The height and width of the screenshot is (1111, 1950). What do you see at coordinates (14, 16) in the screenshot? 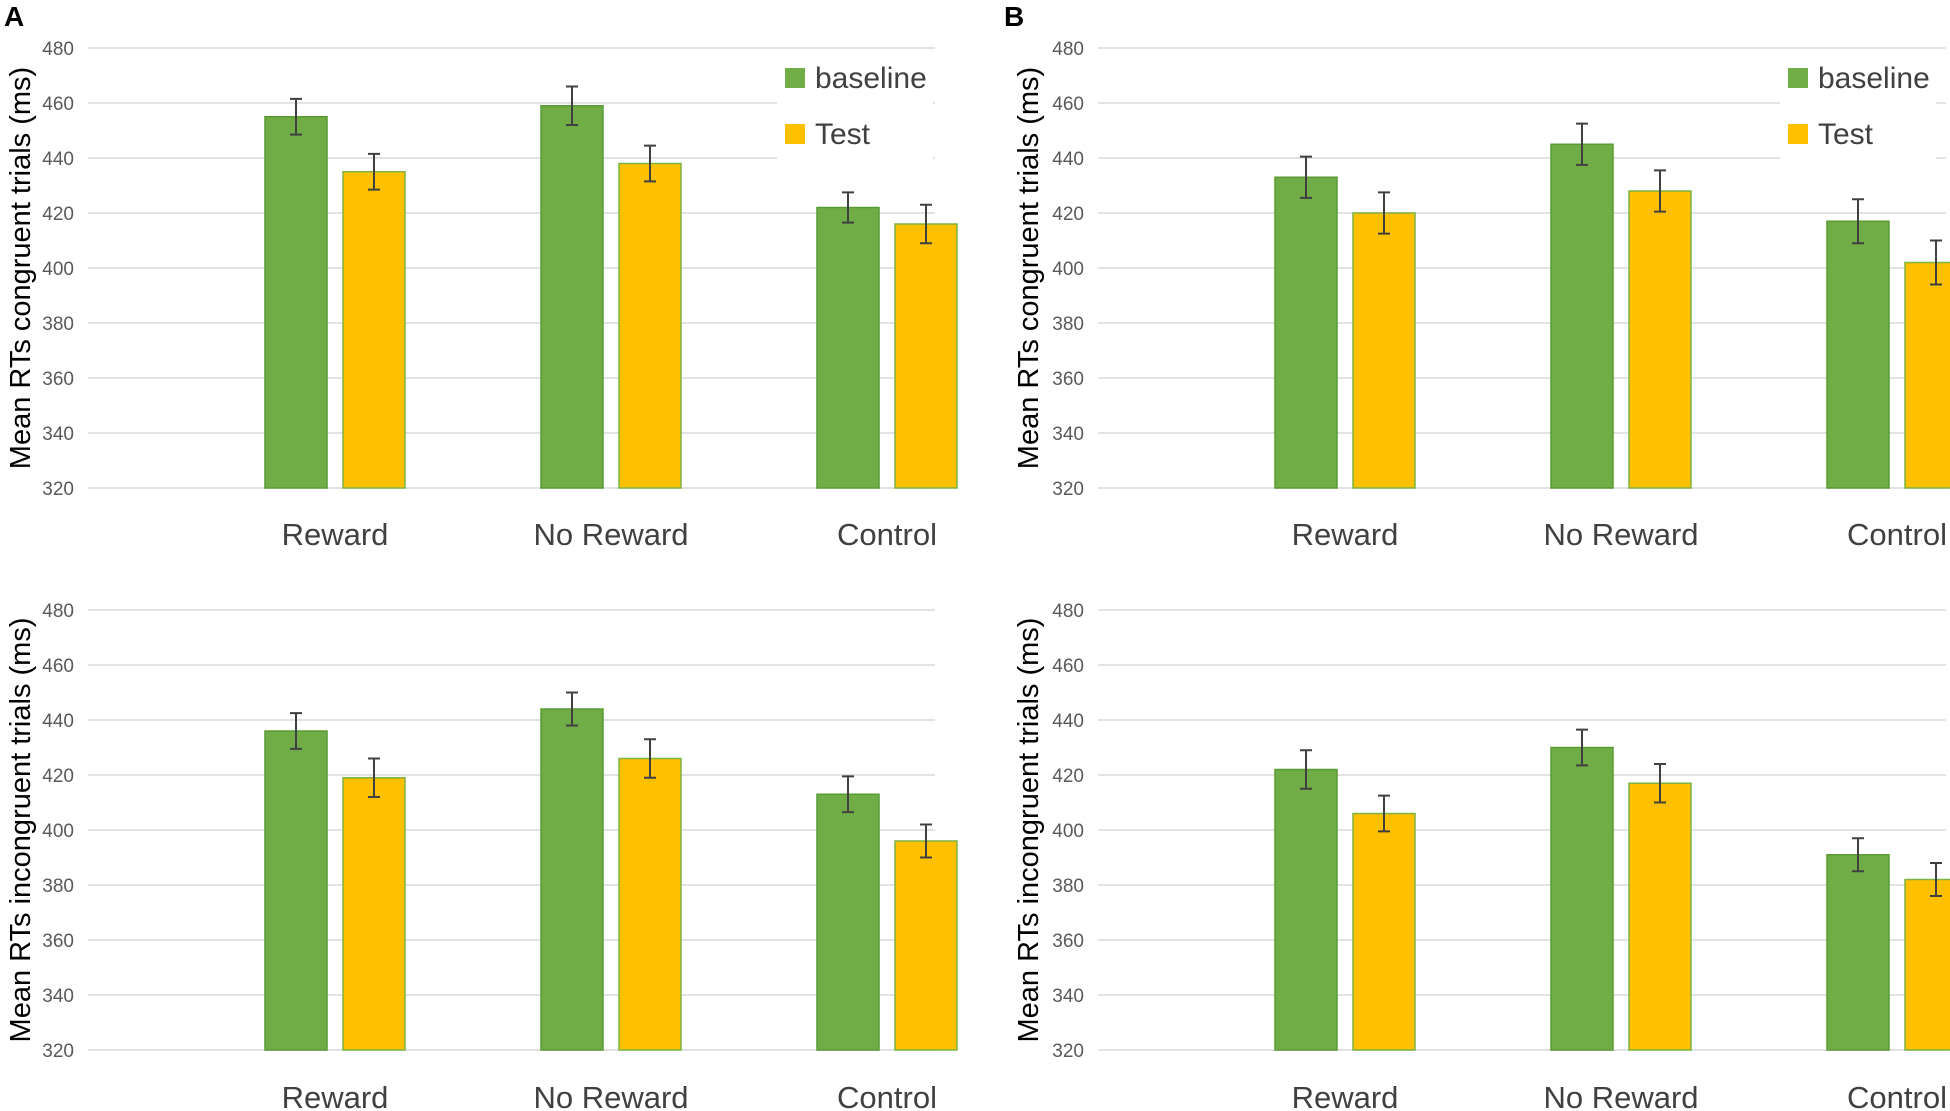
I see `panel-letter-a: A` at bounding box center [14, 16].